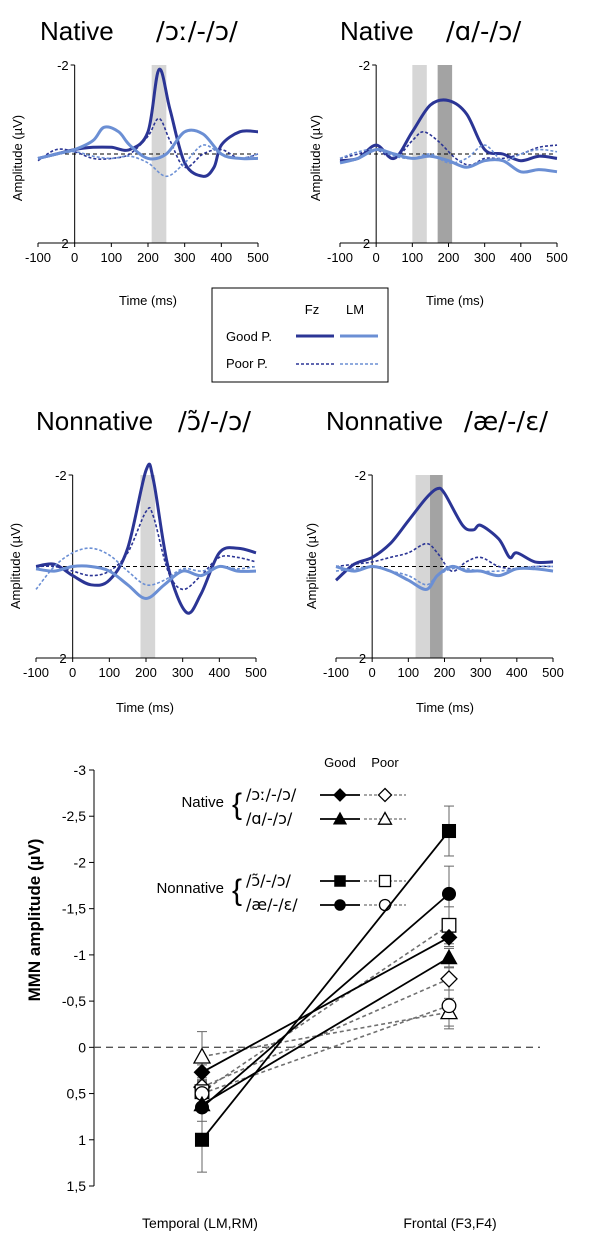 Image resolution: width=595 pixels, height=1242 pixels. What do you see at coordinates (269, 818) in the screenshot?
I see `legend-contrast-2: /ɑ/-/ɔ/` at bounding box center [269, 818].